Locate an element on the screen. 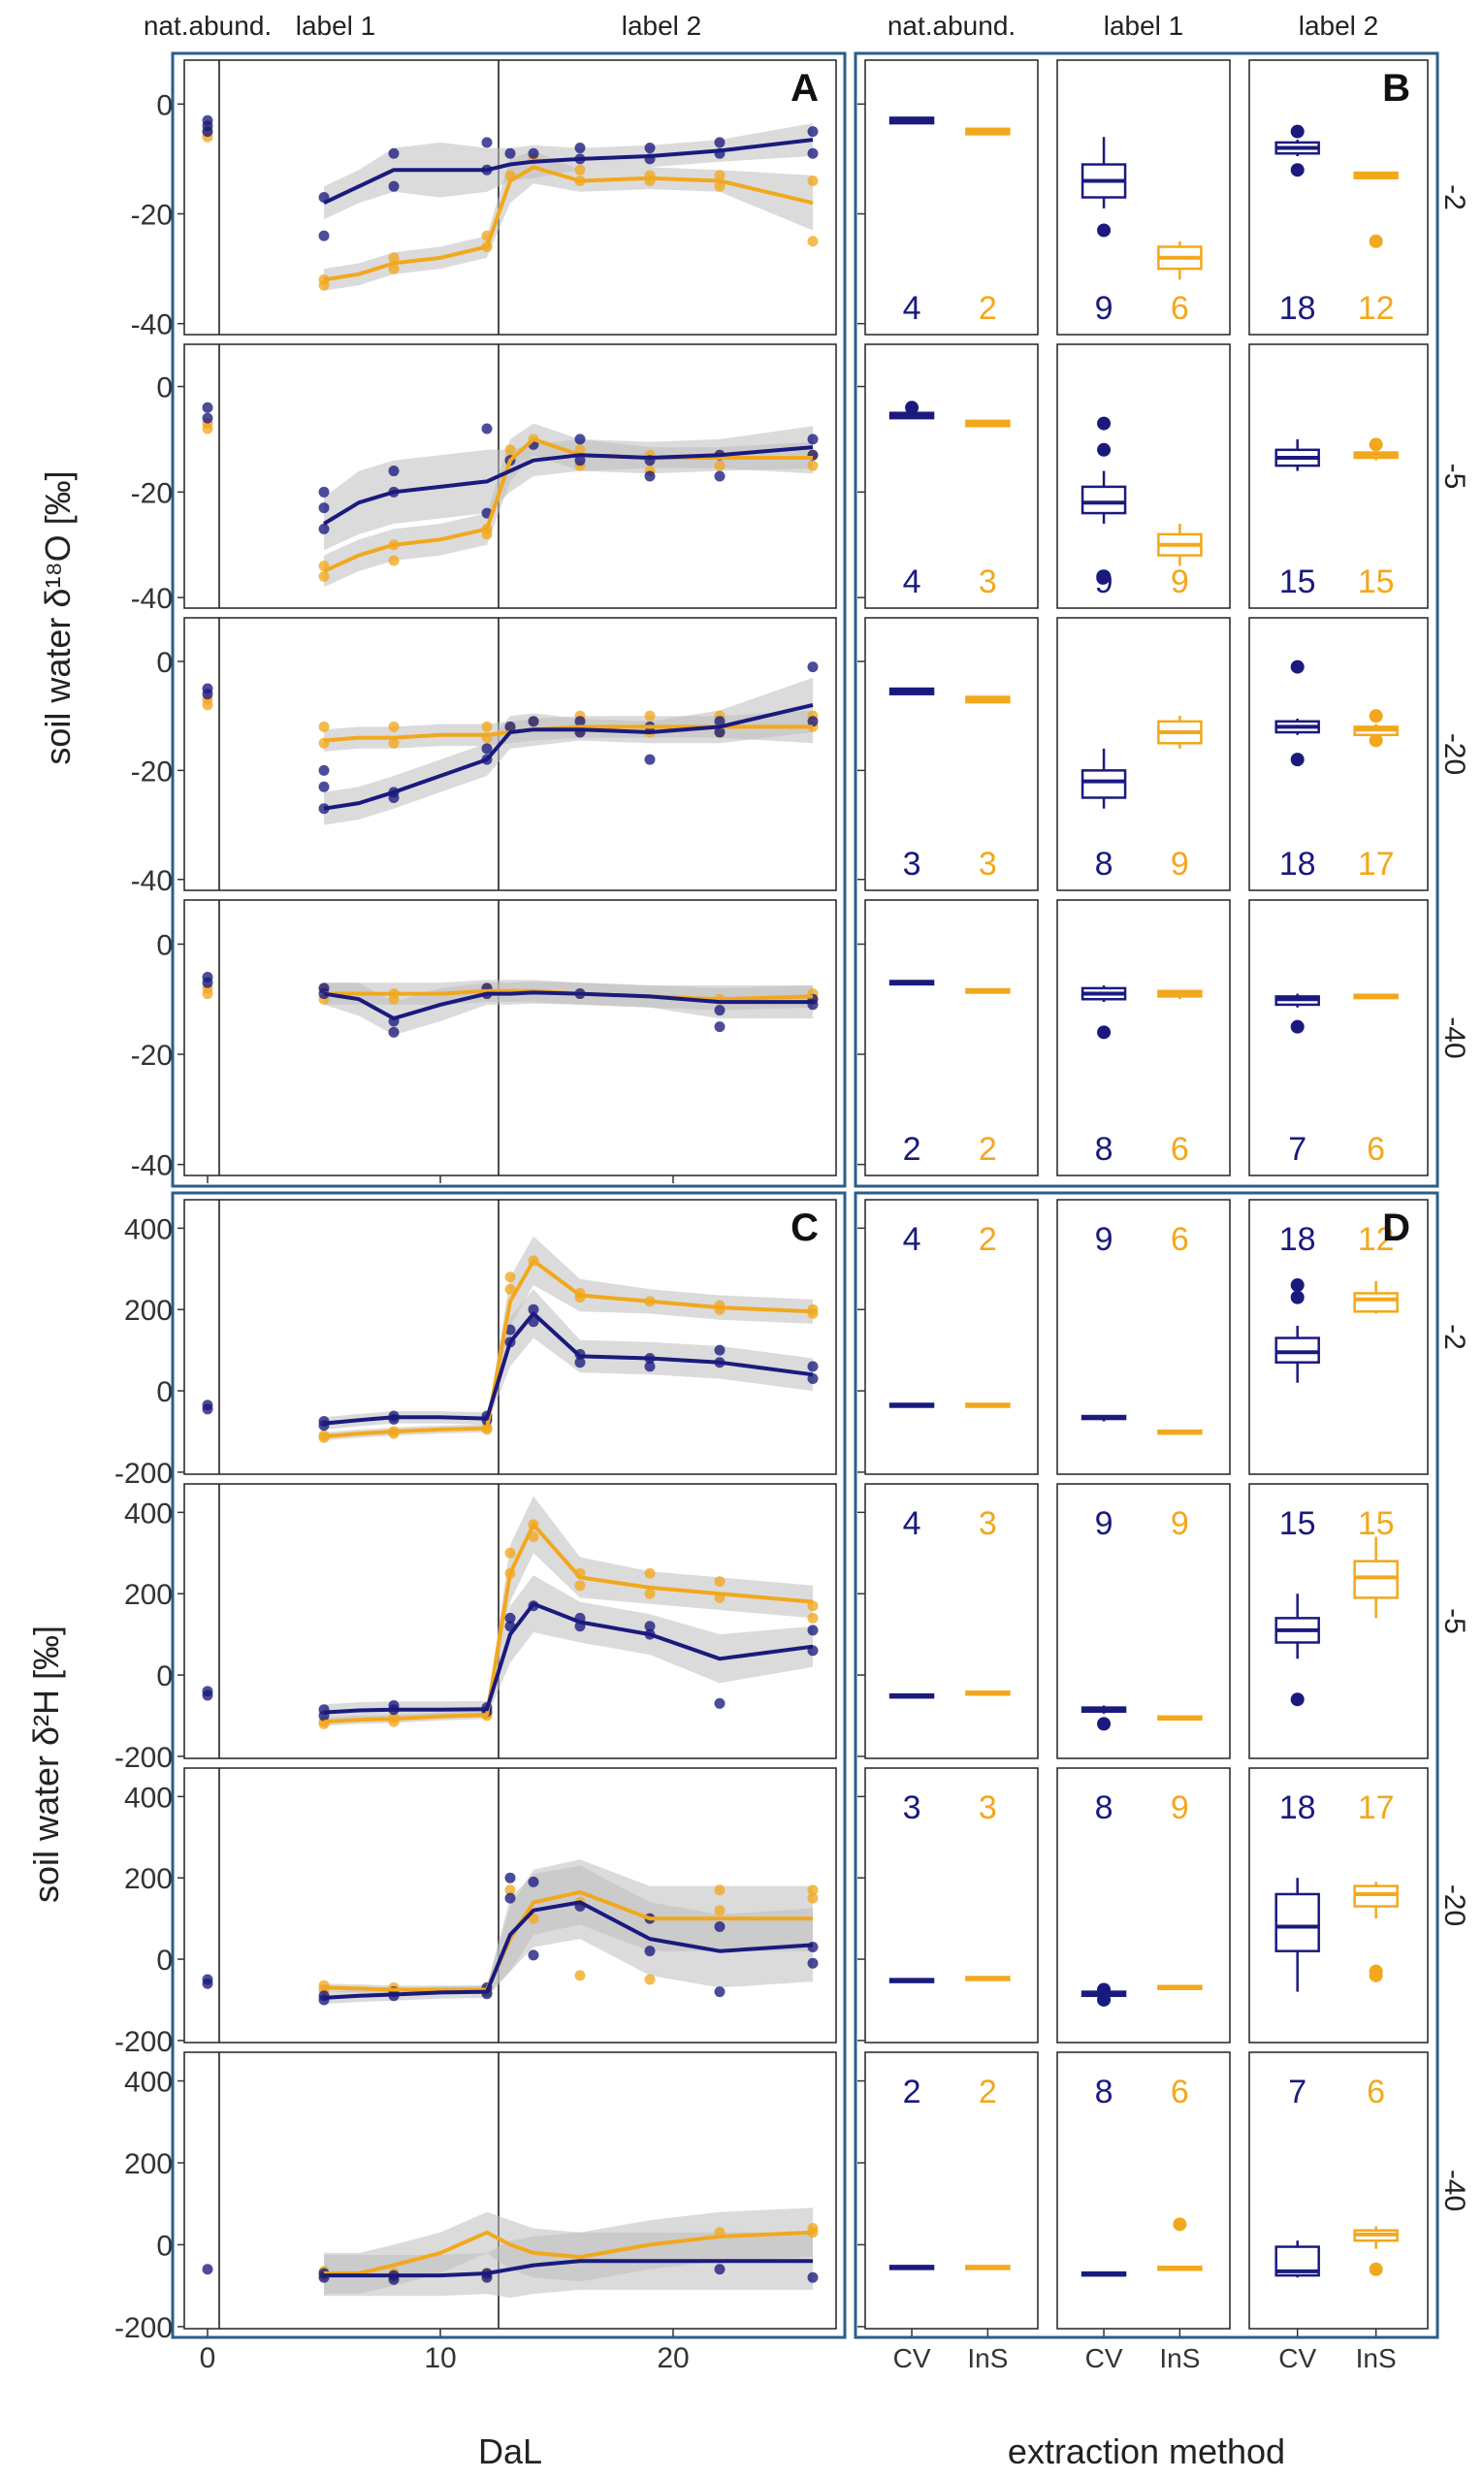  panel-letter-b: B is located at coordinates (1396, 88).